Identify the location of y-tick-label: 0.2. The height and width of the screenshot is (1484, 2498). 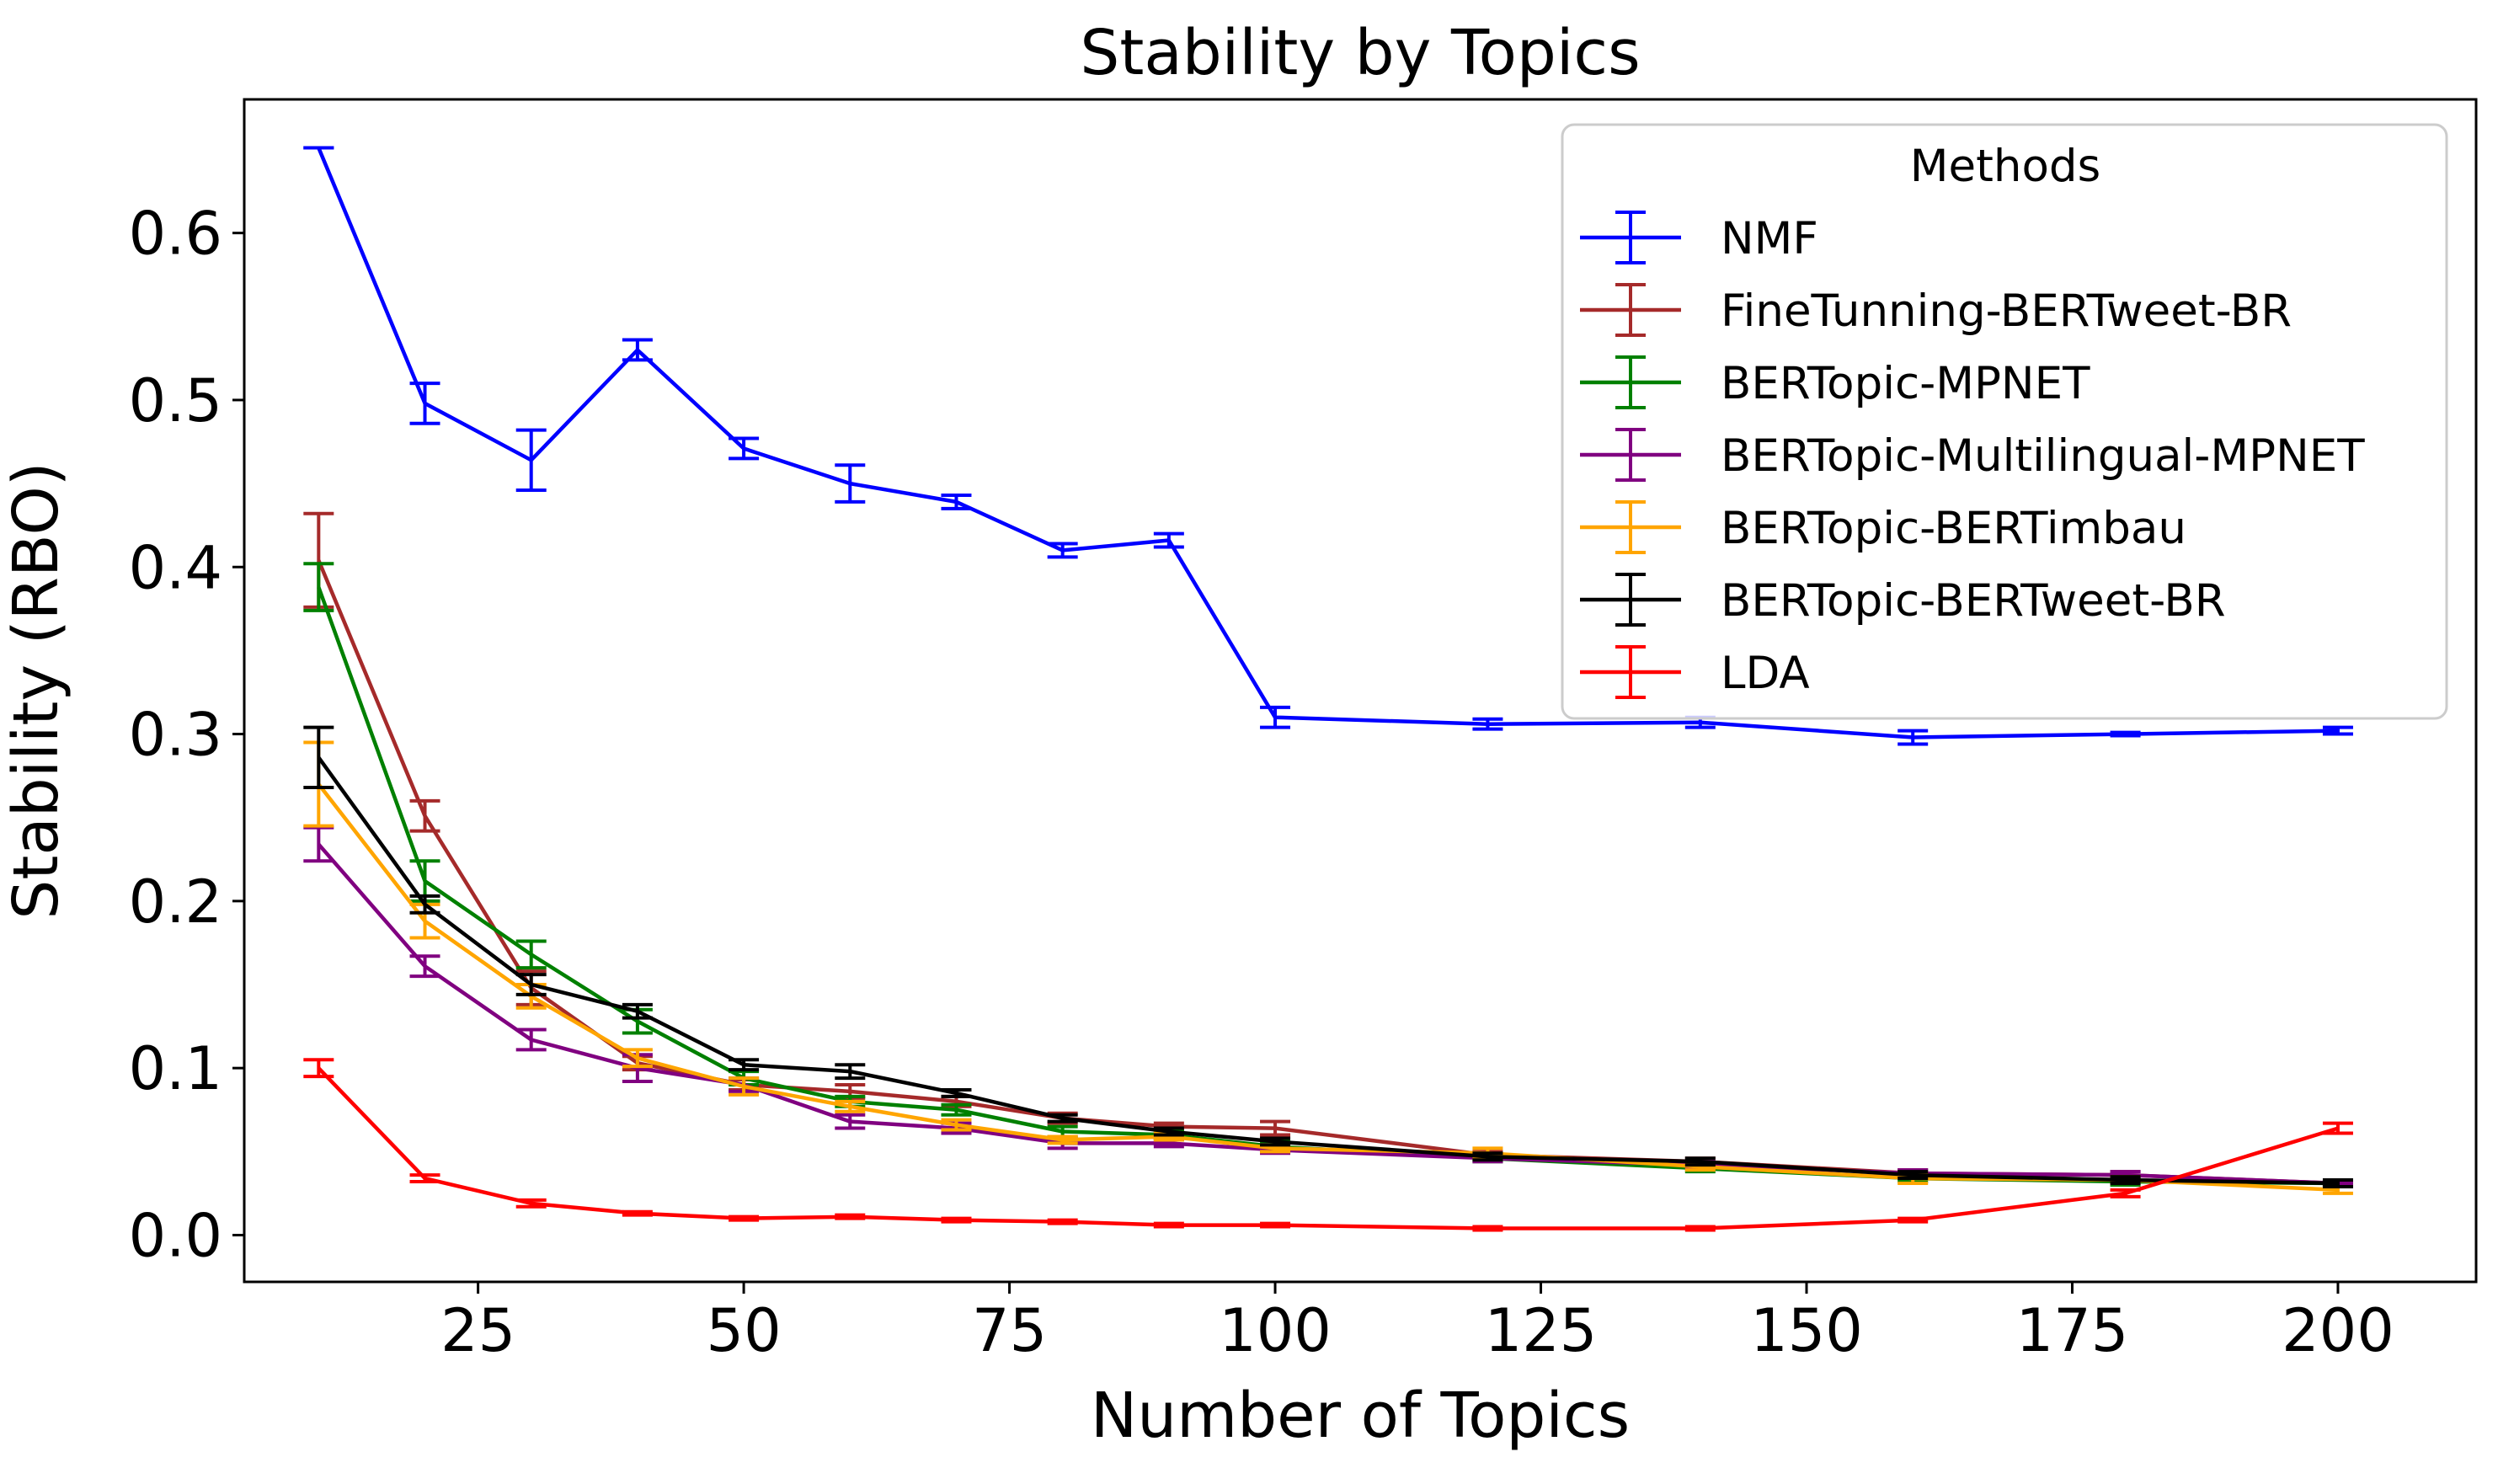
(175, 902).